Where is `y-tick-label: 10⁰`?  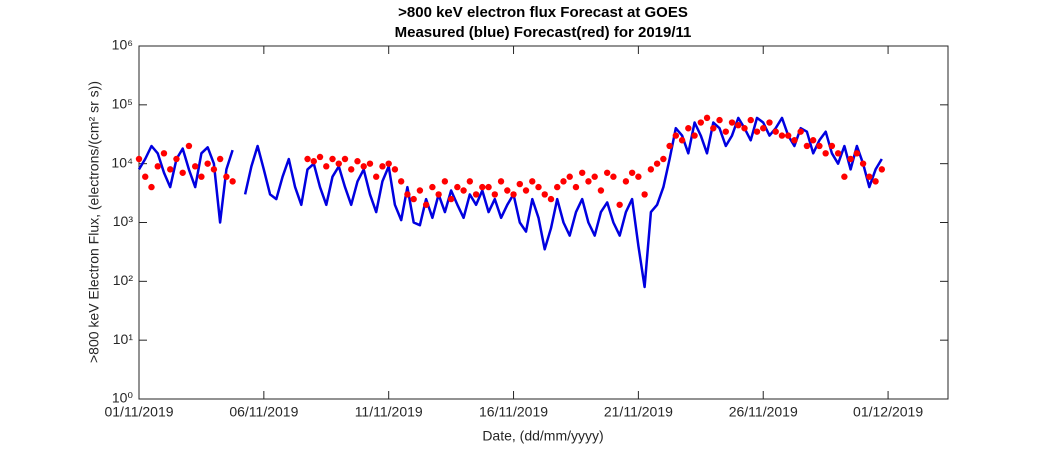
y-tick-label: 10⁰ is located at coordinates (123, 398).